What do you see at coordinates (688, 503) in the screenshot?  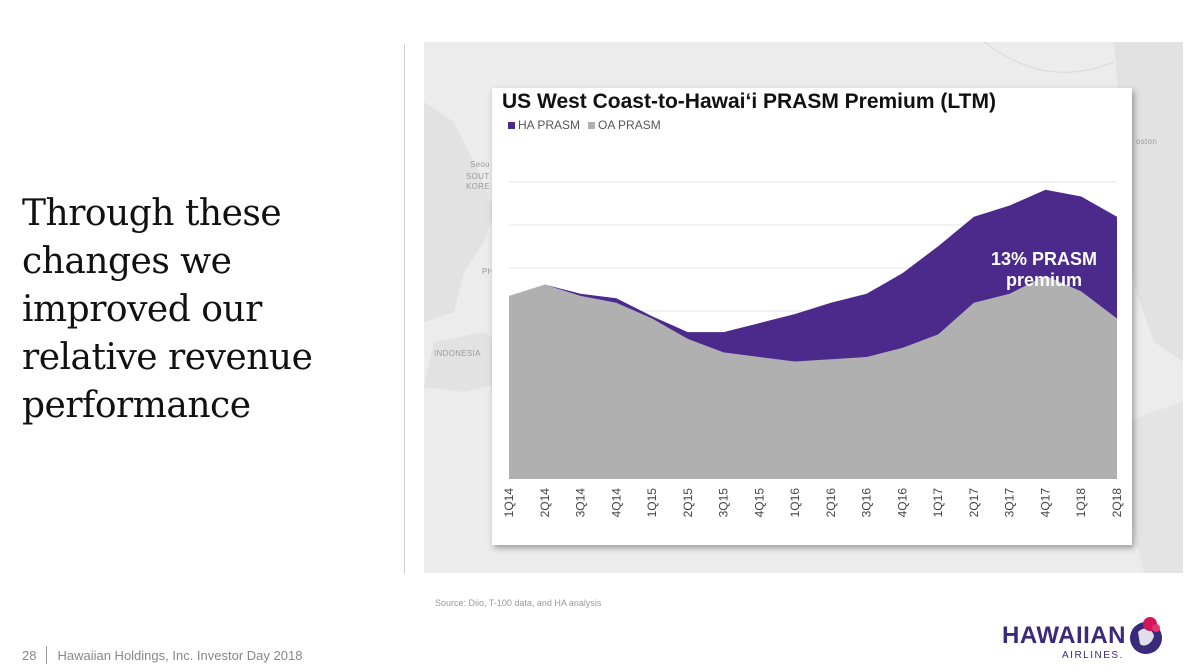 I see `x-tick-label: 2Q15` at bounding box center [688, 503].